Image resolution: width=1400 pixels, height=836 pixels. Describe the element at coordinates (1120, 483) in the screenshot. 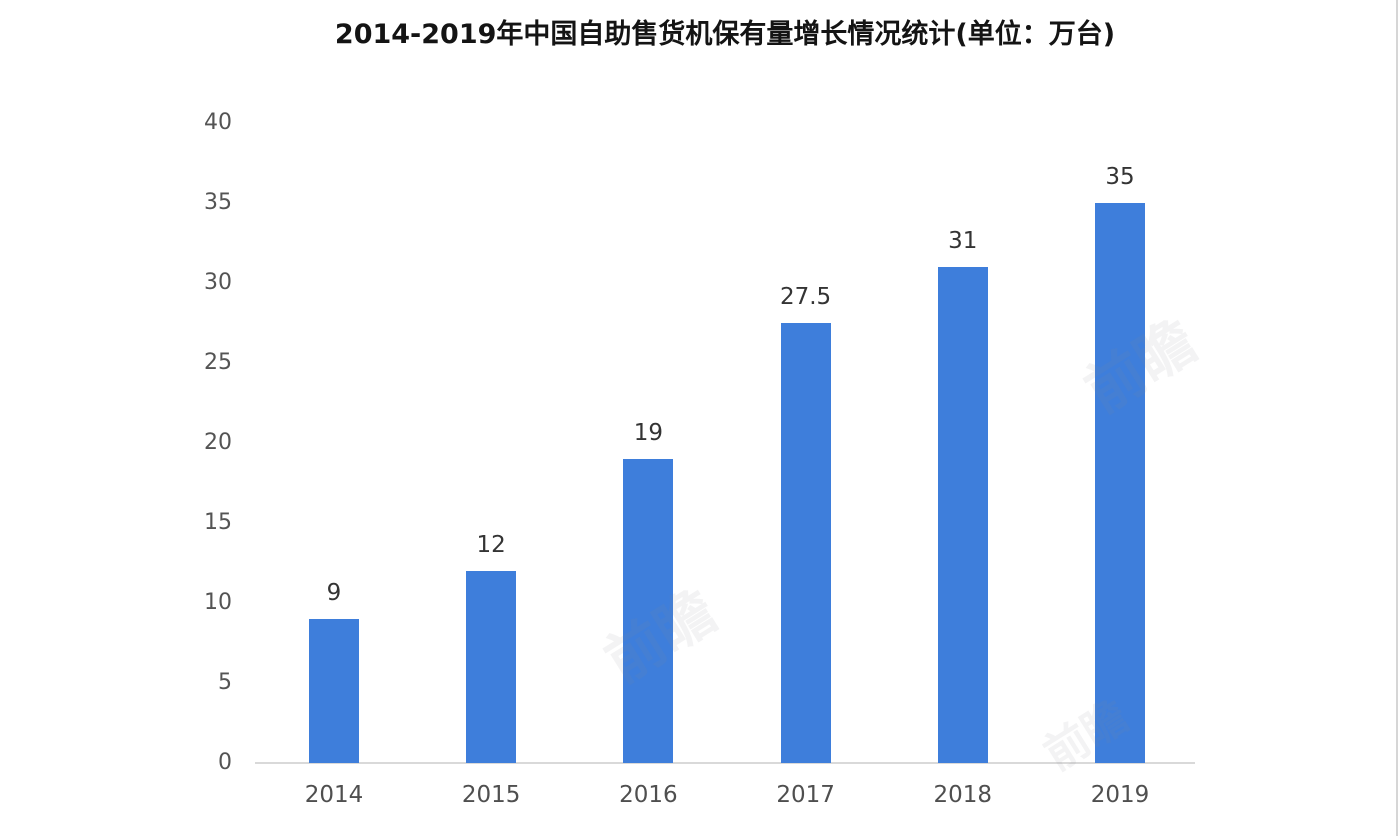

I see `bar-2019` at that location.